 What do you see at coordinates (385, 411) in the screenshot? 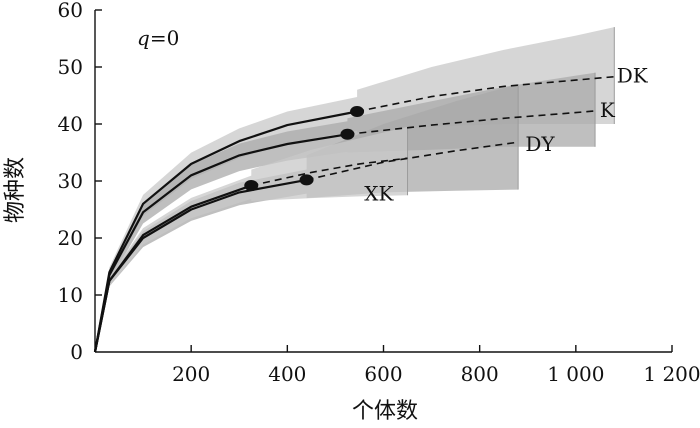
I see `x-axis-label: 个体数` at bounding box center [385, 411].